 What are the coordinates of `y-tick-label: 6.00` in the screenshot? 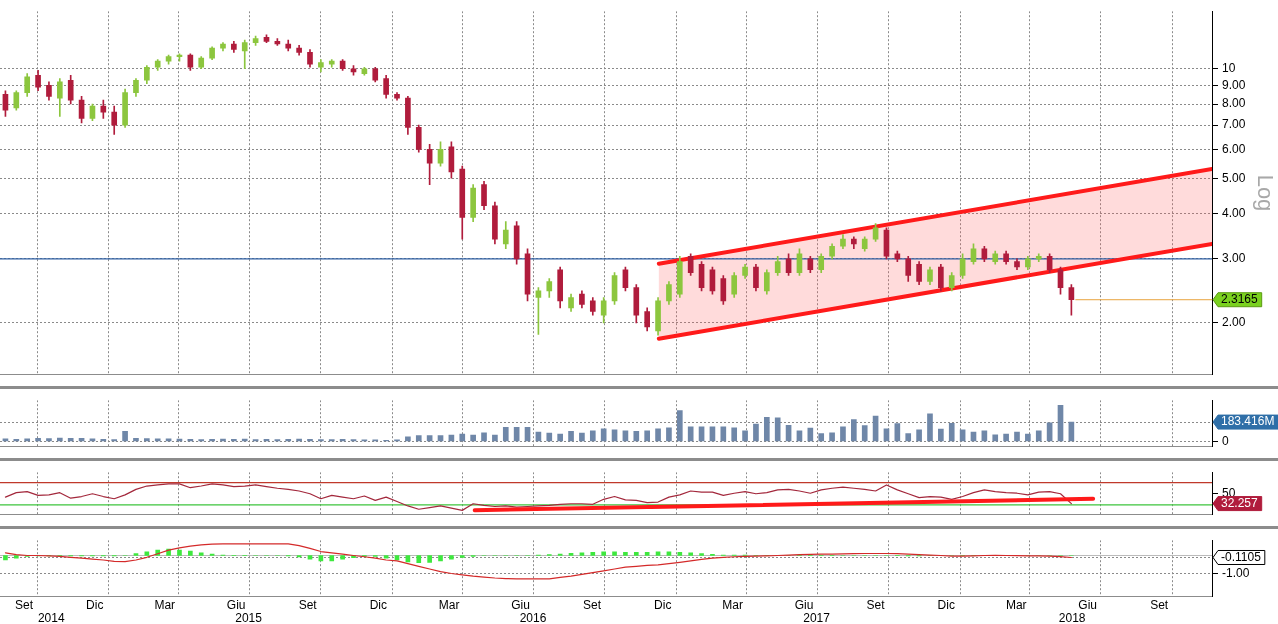 It's located at (1234, 148).